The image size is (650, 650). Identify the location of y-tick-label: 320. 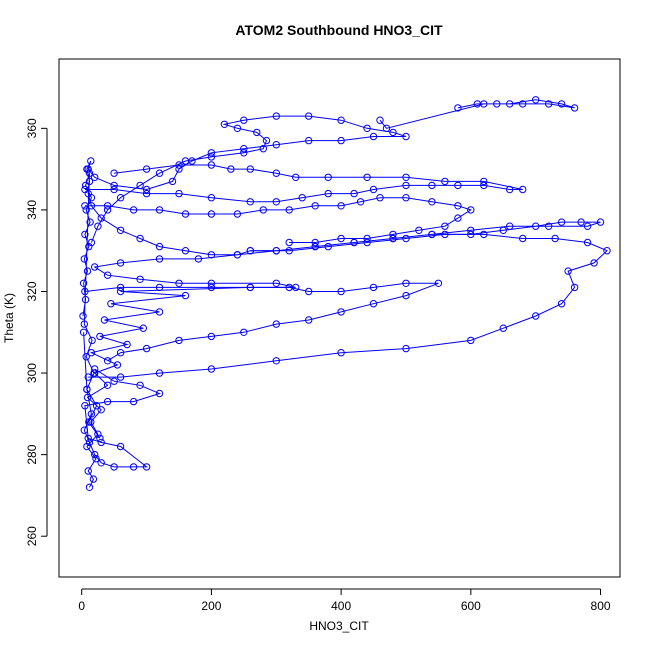
(32, 291).